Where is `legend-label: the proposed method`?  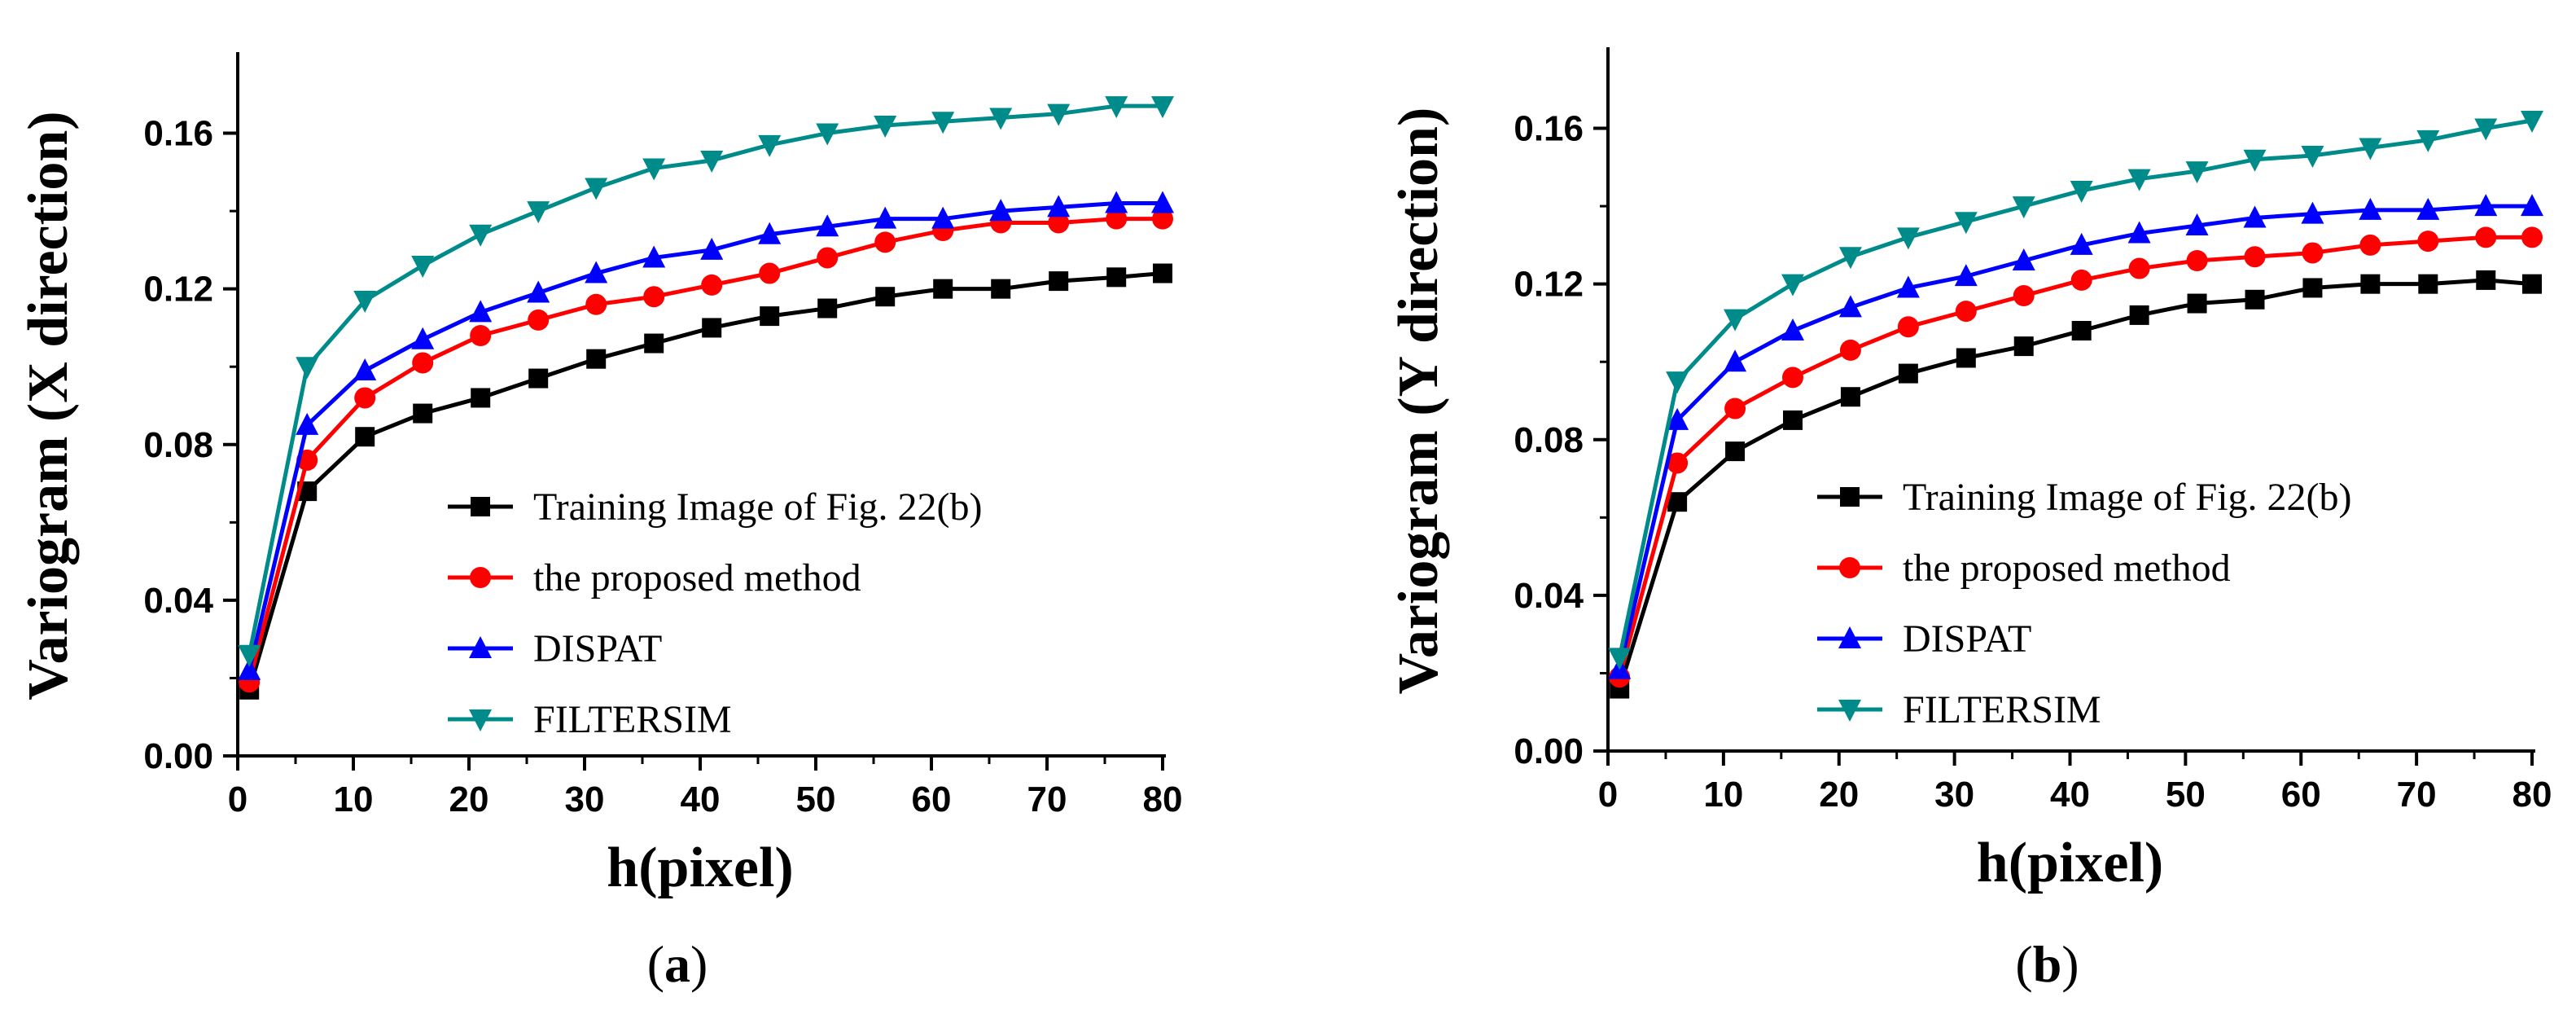 legend-label: the proposed method is located at coordinates (697, 578).